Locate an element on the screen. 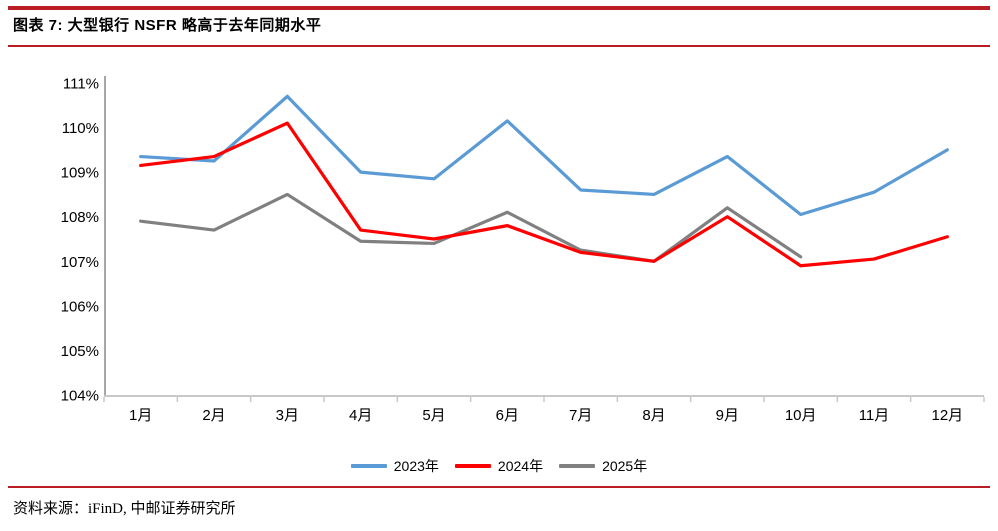 This screenshot has height=531, width=998. y-tick-label: 110% is located at coordinates (80, 128).